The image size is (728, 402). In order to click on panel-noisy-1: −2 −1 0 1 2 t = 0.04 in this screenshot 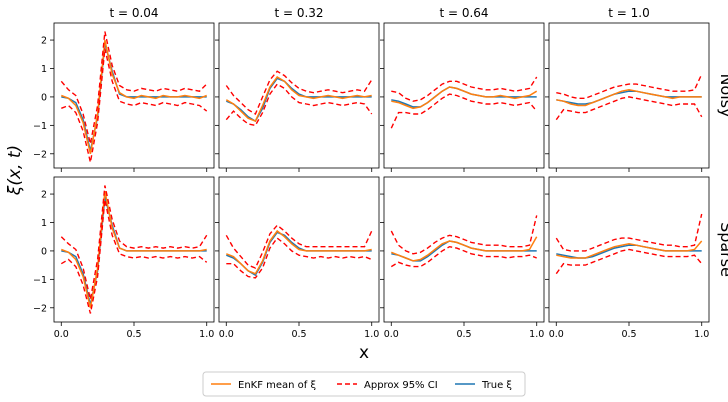, I will do `click(124, 89)`.